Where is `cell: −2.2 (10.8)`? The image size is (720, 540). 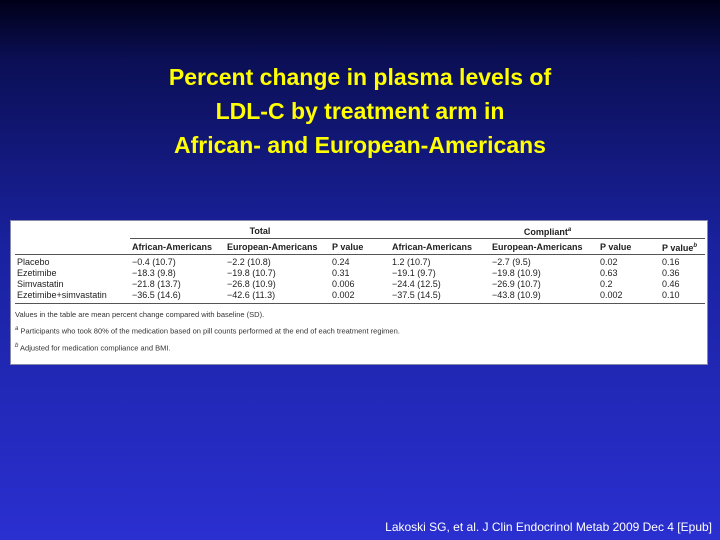
cell: −2.2 (10.8) is located at coordinates (249, 262).